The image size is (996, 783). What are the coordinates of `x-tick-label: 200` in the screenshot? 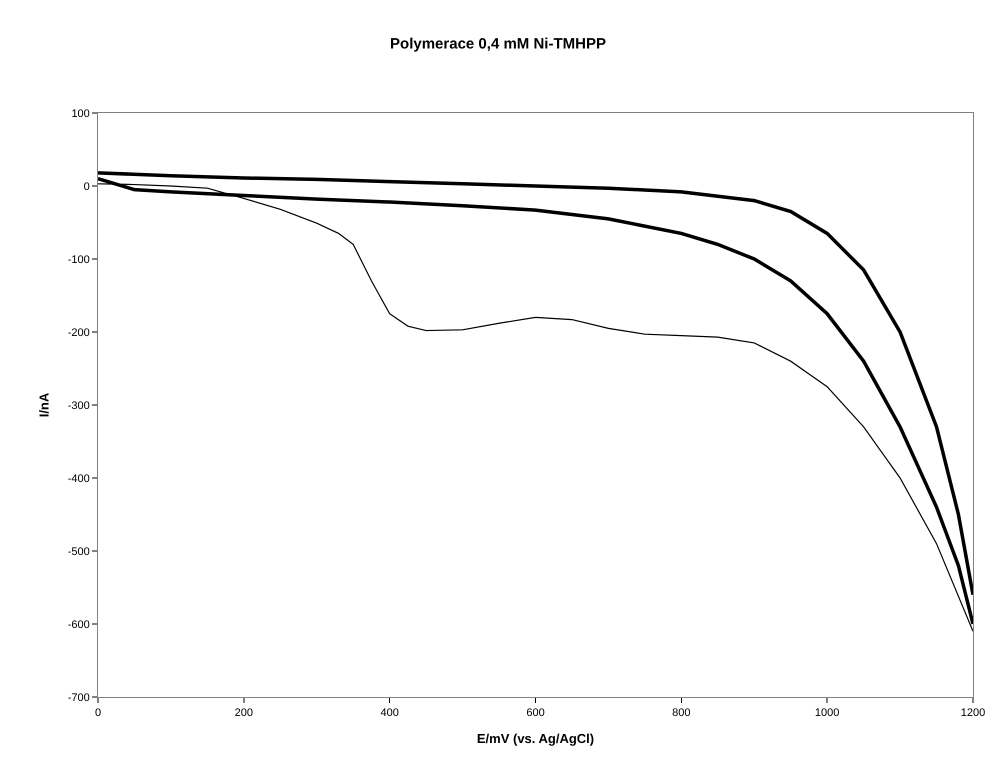 It's located at (244, 713).